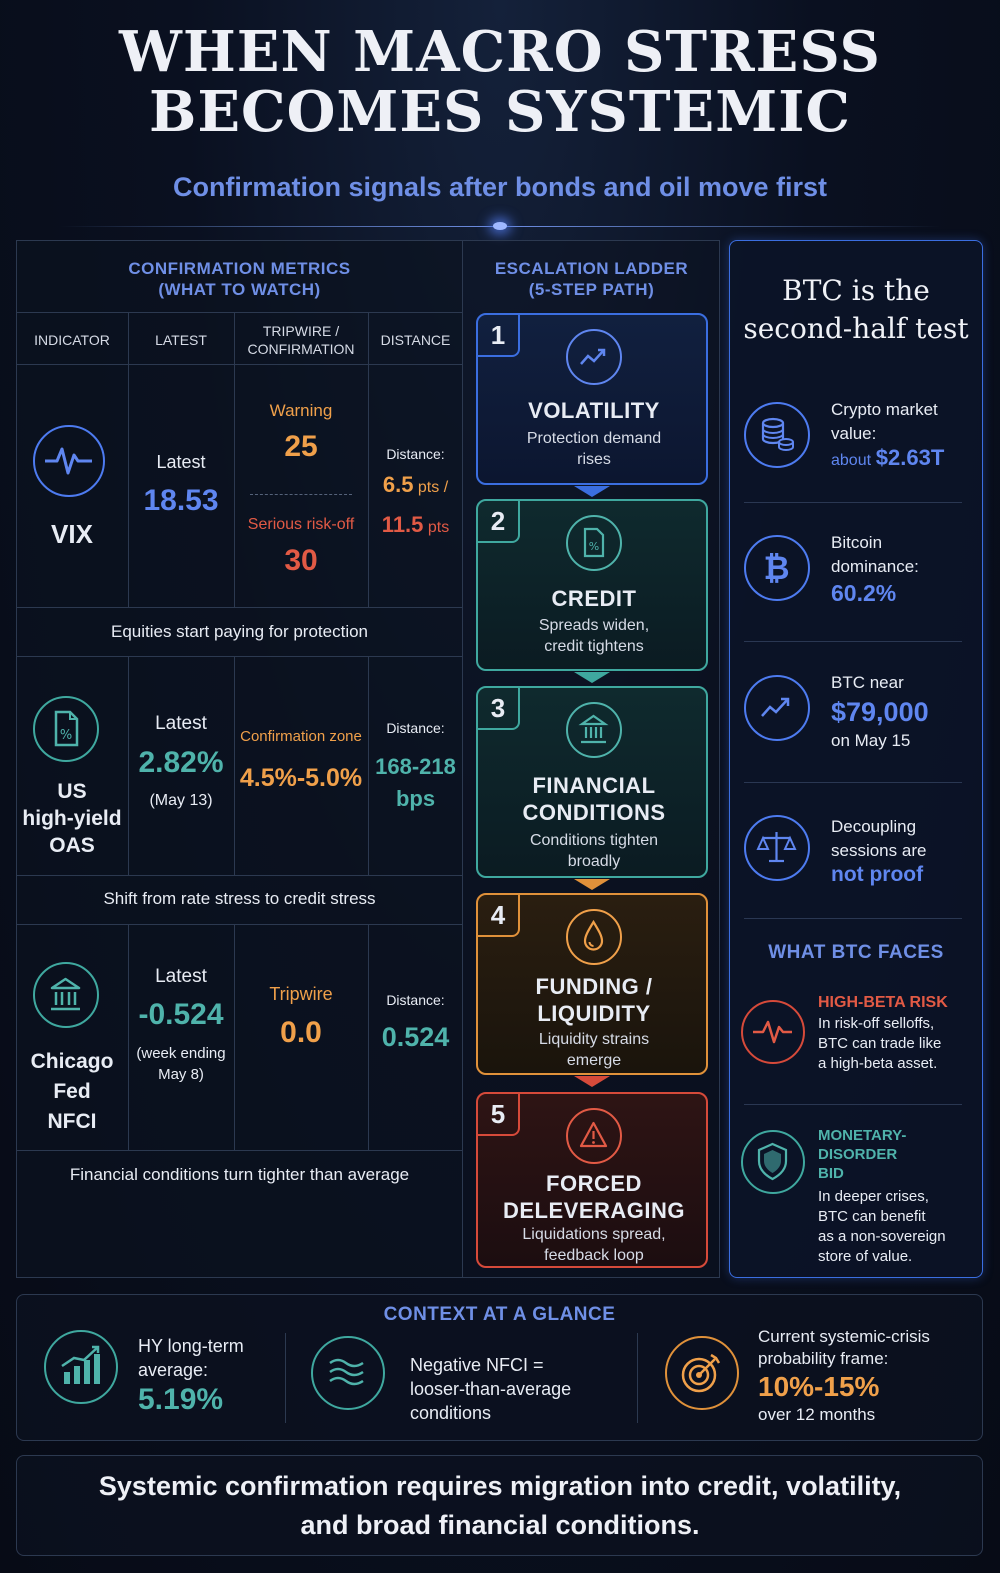 This screenshot has height=1573, width=1000. I want to click on header-distance: DISTANCE, so click(415, 340).